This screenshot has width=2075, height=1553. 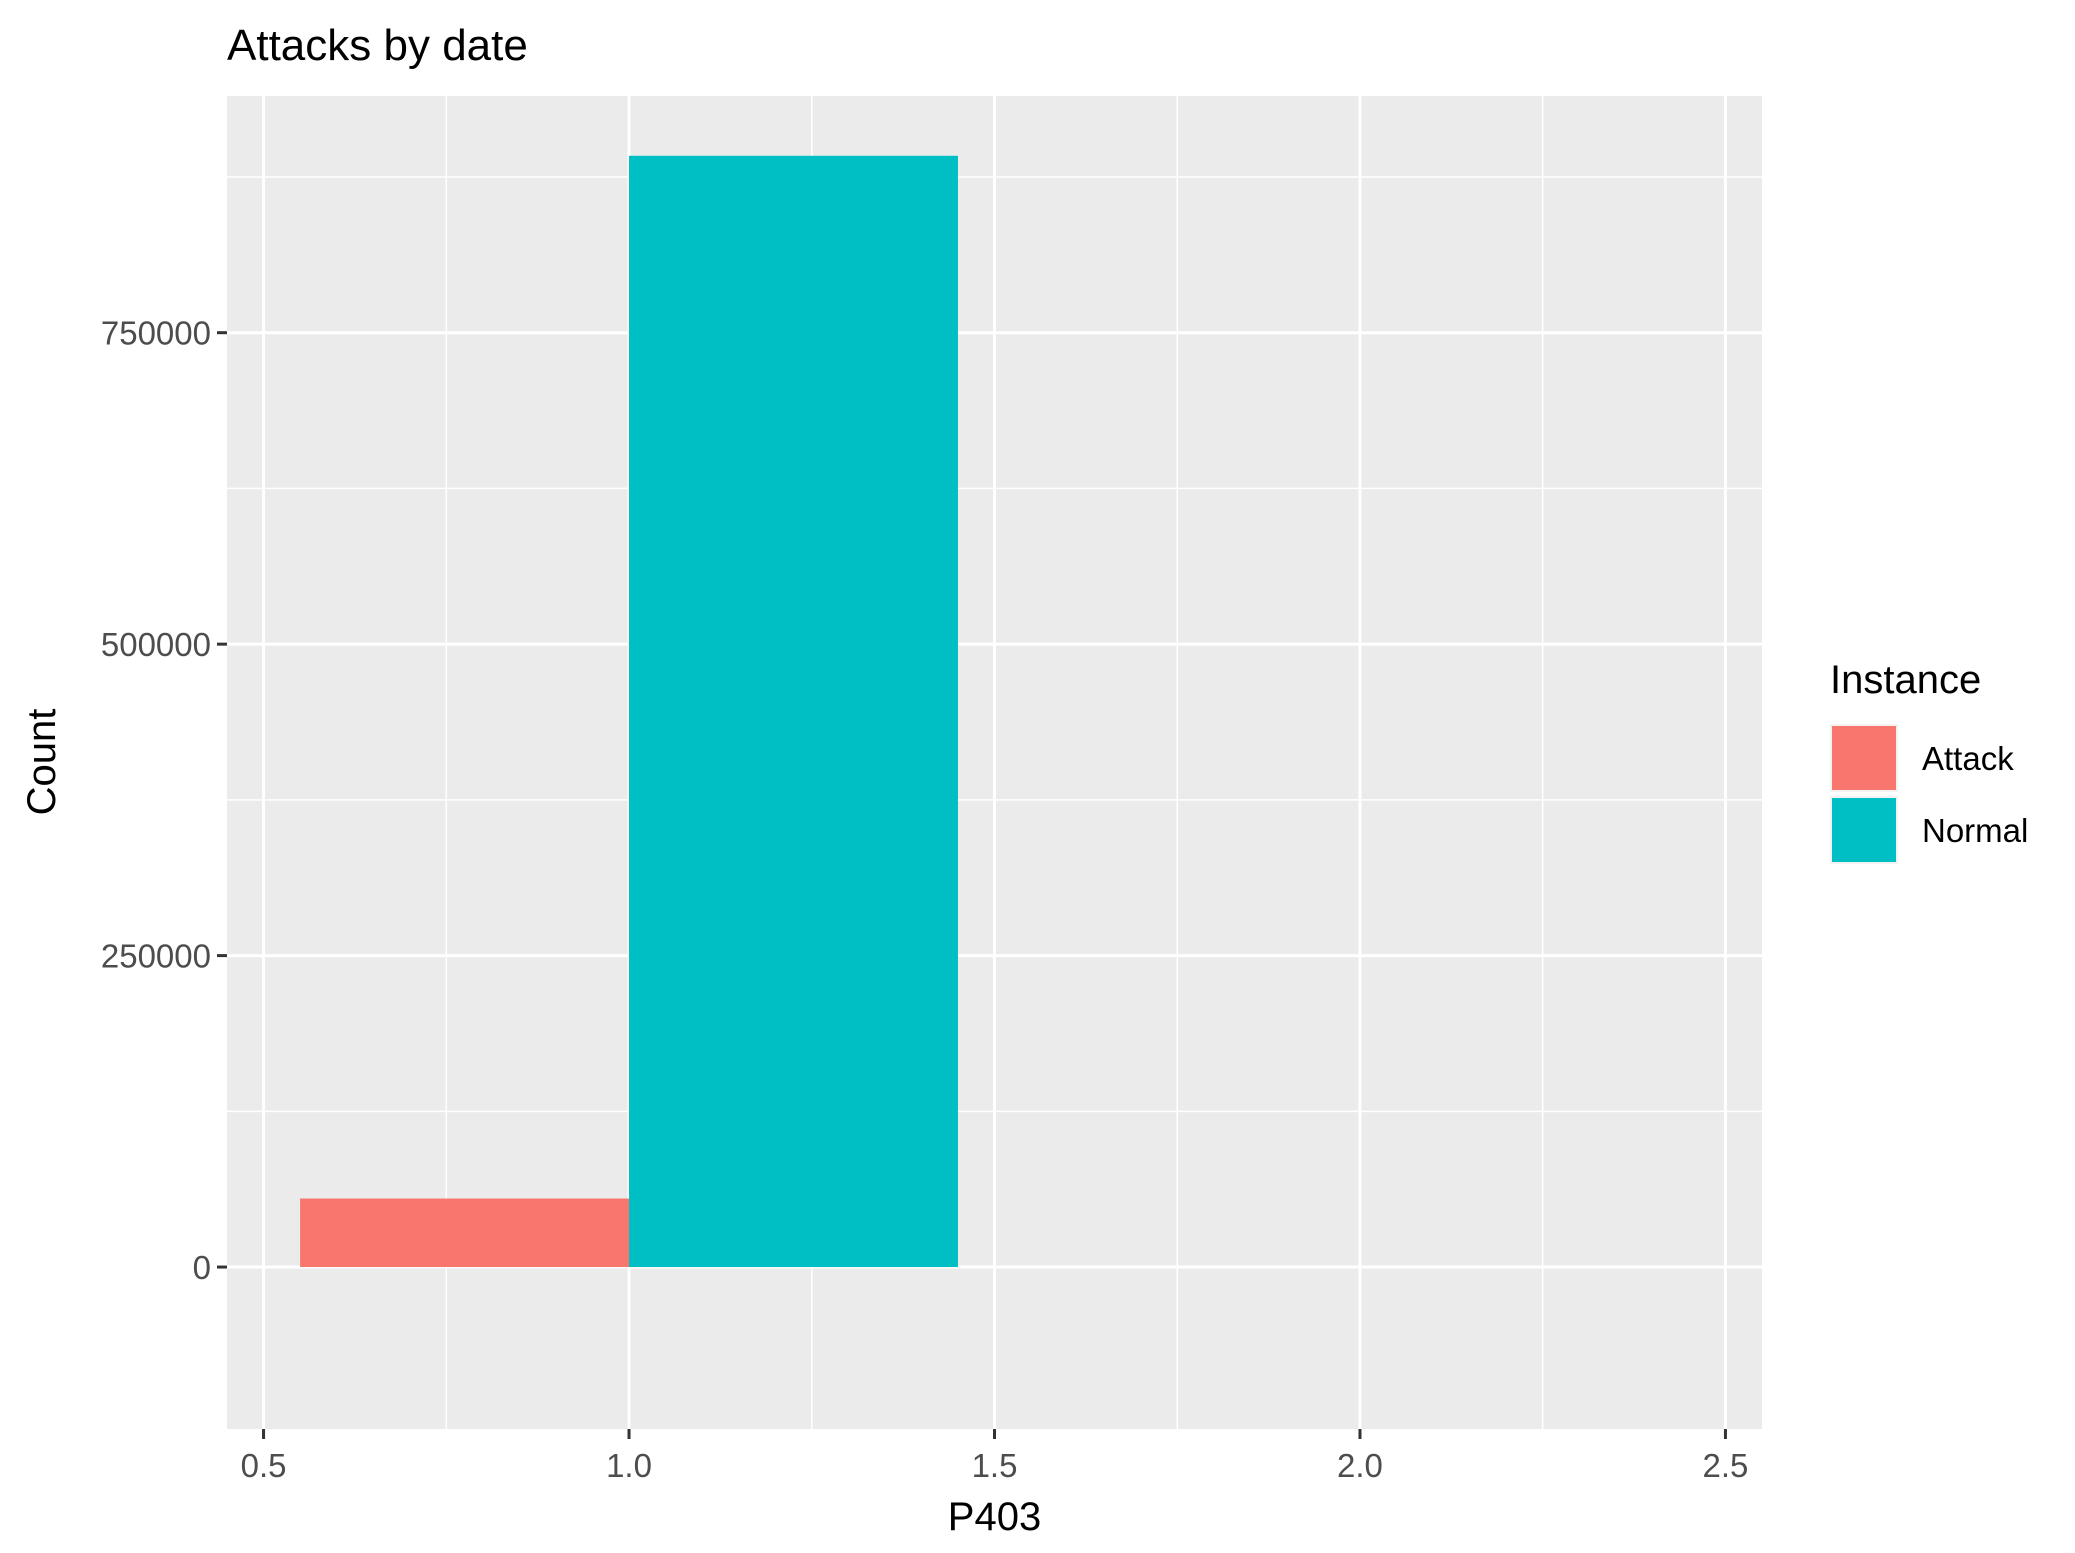 I want to click on x-tick-label: 2.0, so click(x=1360, y=1465).